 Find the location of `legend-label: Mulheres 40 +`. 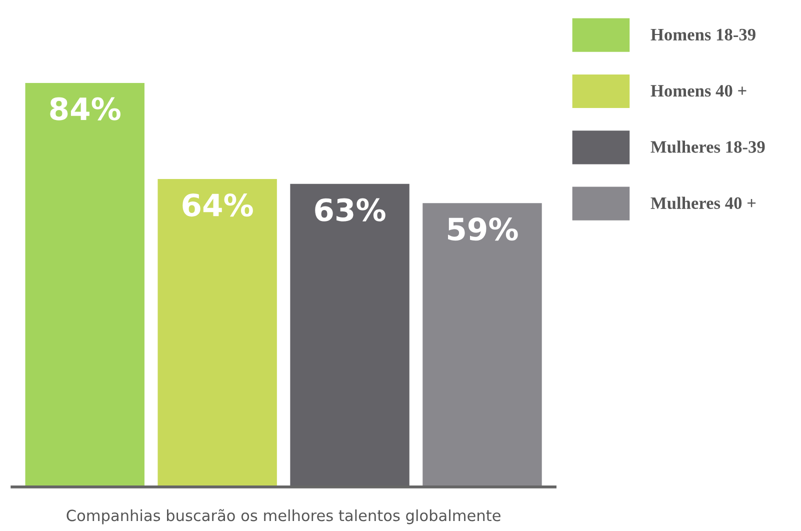

legend-label: Mulheres 40 + is located at coordinates (703, 203).